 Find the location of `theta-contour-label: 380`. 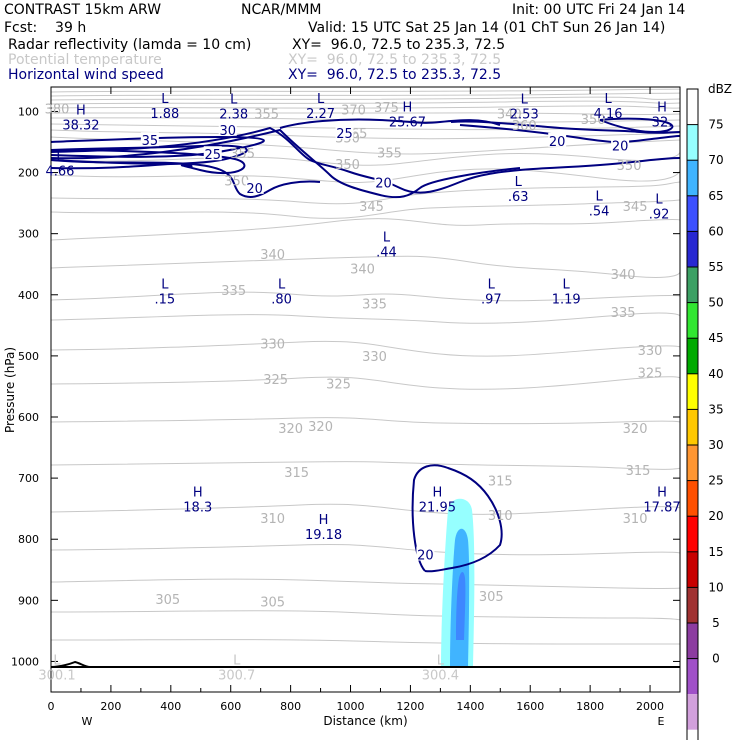

theta-contour-label: 380 is located at coordinates (57, 109).